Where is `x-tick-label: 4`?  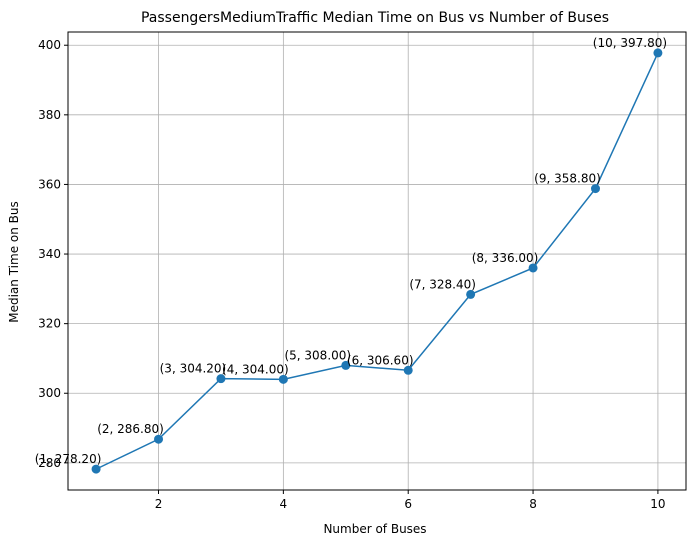 x-tick-label: 4 is located at coordinates (284, 504).